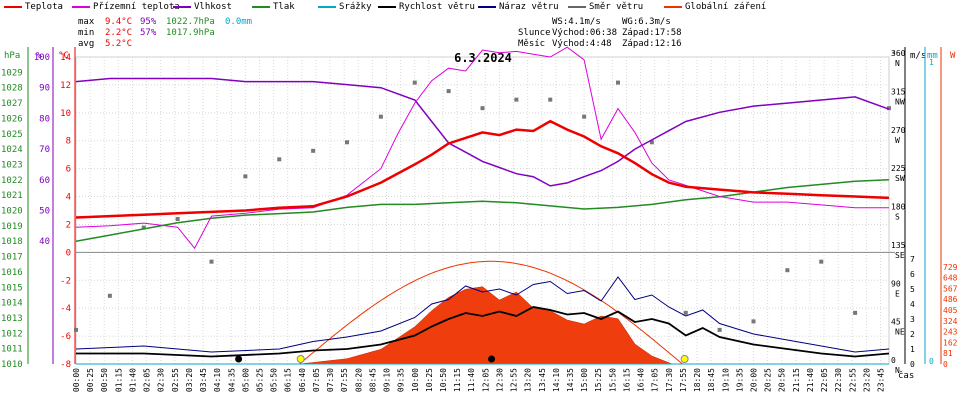 The image size is (966, 400). What do you see at coordinates (652, 44) in the screenshot?
I see `stat-moon-set: Západ:12:16` at bounding box center [652, 44].